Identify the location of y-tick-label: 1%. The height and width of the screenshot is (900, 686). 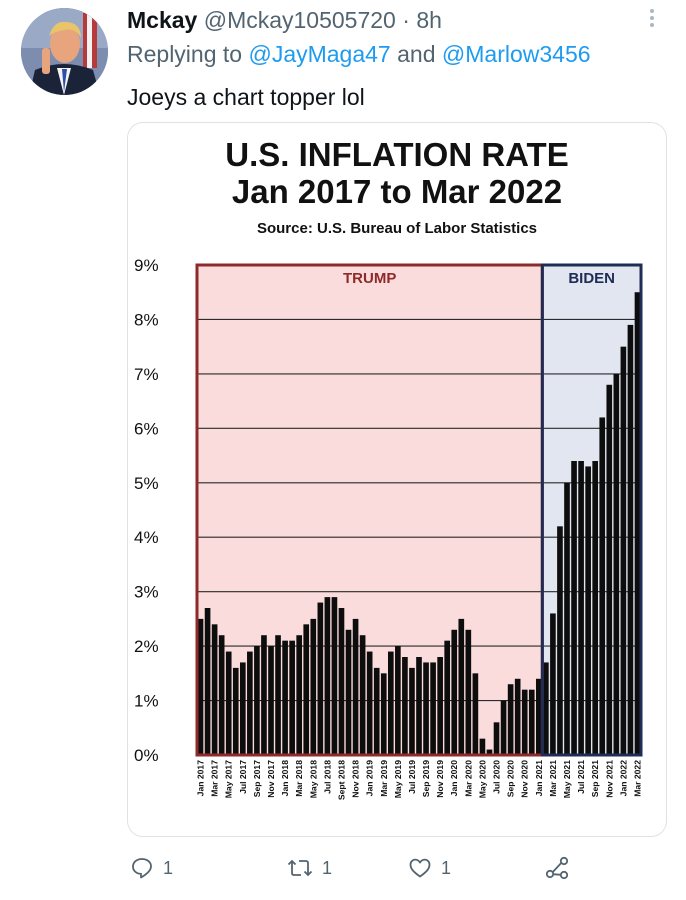
(146, 701).